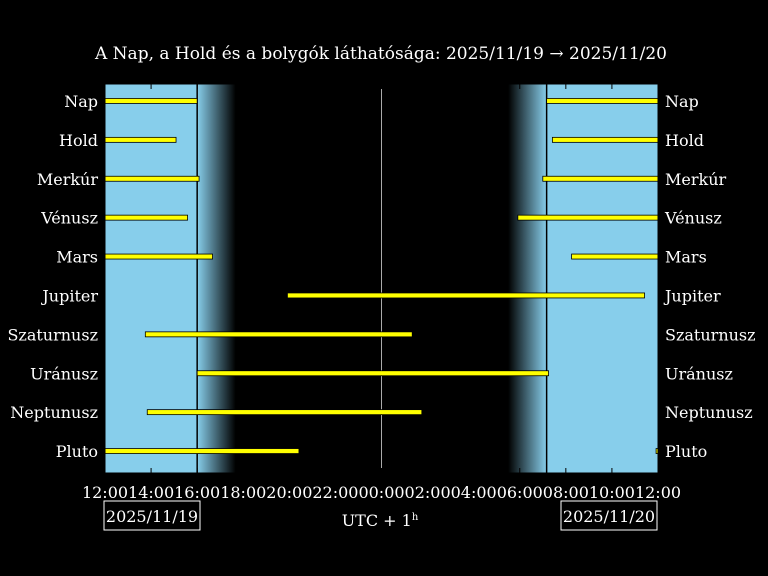 The image size is (768, 576). Describe the element at coordinates (335, 492) in the screenshot. I see `x-tick-label: 22:00` at that location.